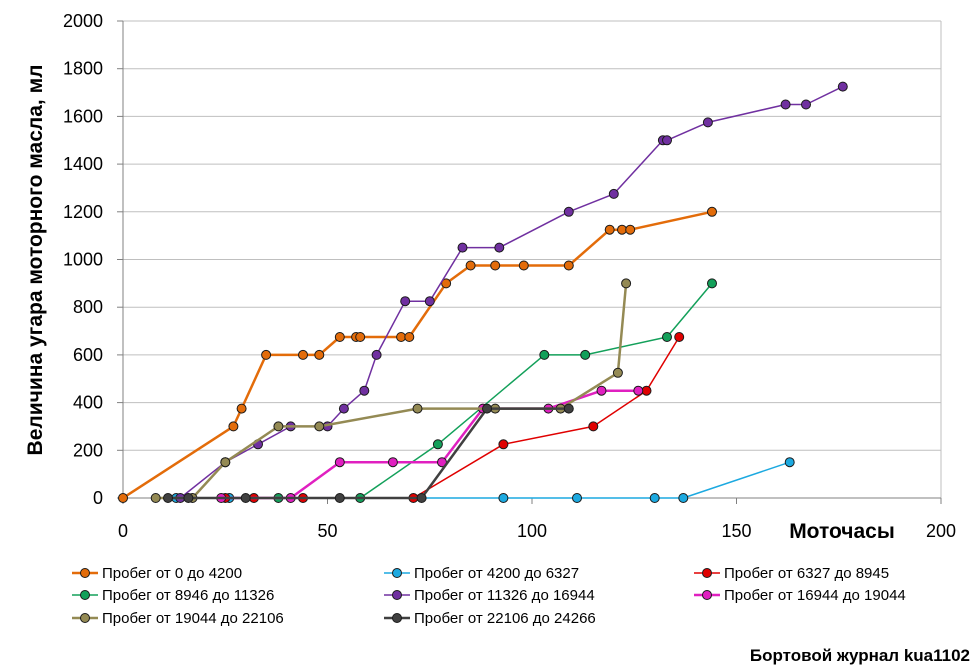  I want to click on legend-item: Пробег от 16944 до 19044, so click(800, 595).